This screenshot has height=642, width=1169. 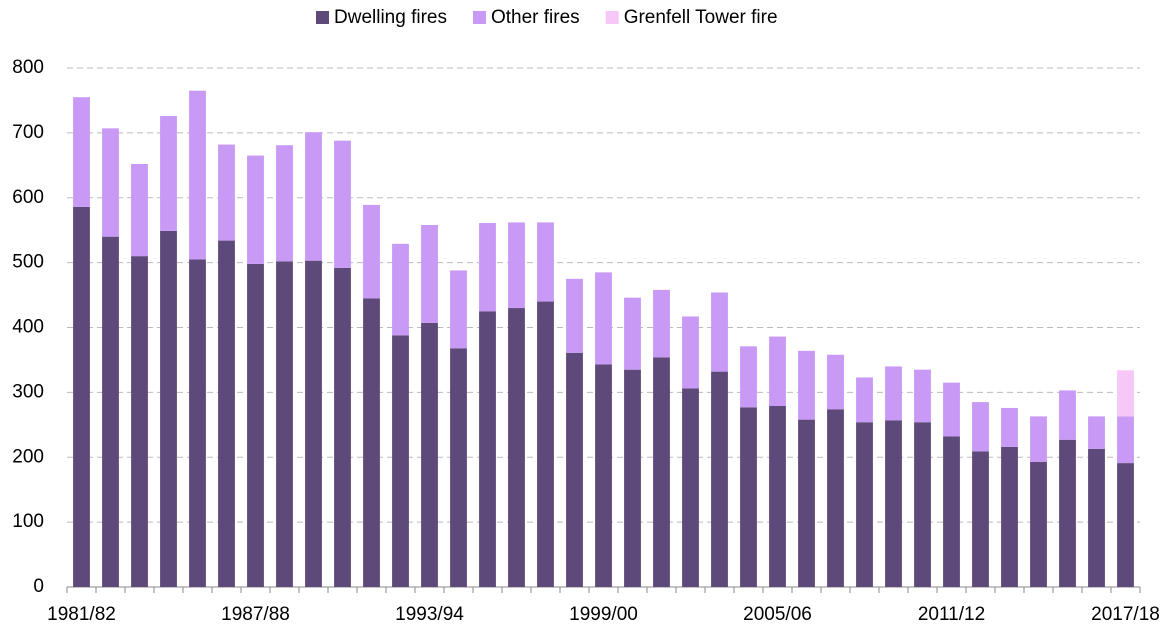 What do you see at coordinates (390, 17) in the screenshot?
I see `legend-label: Dwelling fires` at bounding box center [390, 17].